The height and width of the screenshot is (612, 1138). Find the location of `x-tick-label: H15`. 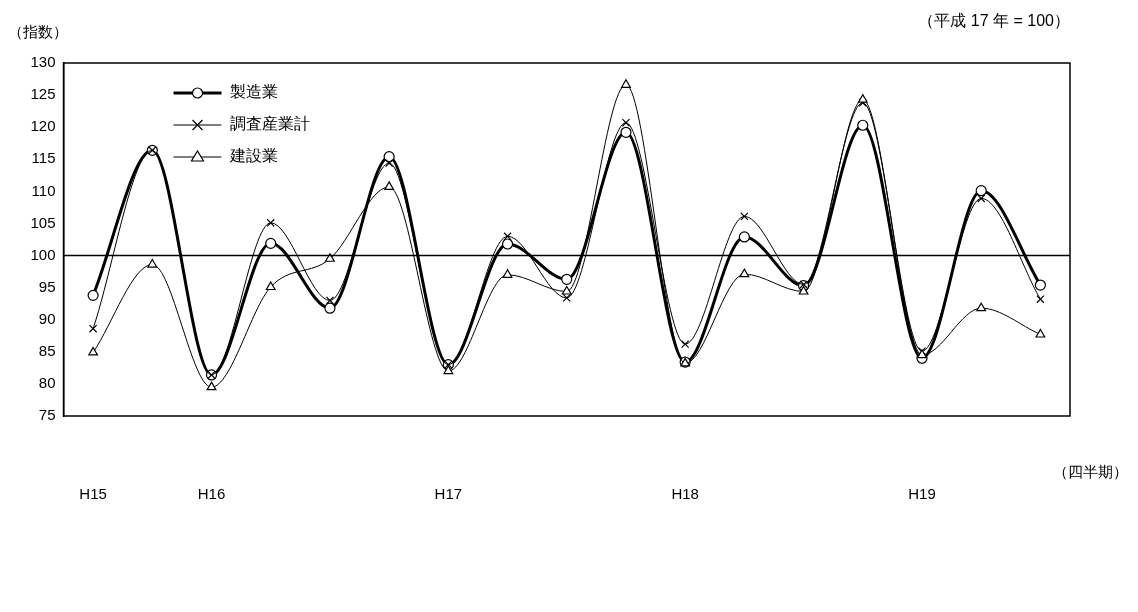

x-tick-label: H15 is located at coordinates (93, 494).